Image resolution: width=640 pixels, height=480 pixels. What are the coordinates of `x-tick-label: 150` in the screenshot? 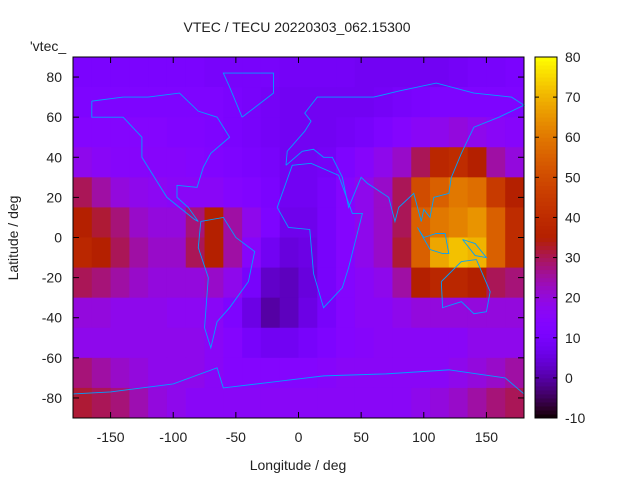 It's located at (487, 437).